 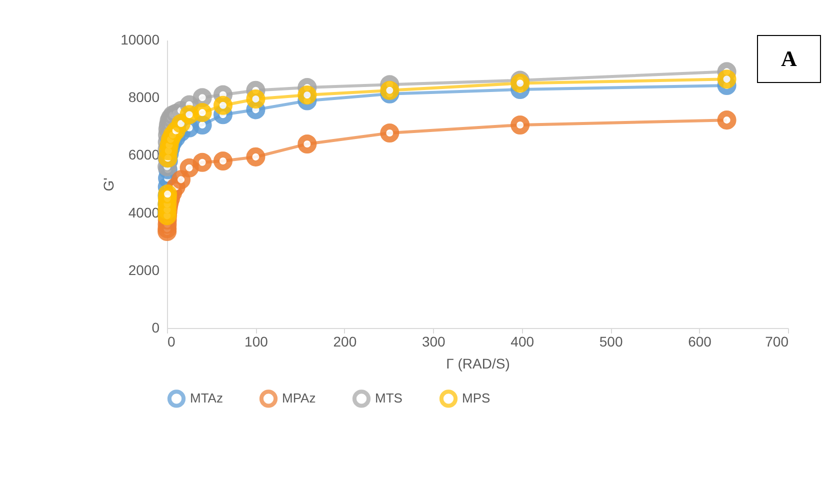 What do you see at coordinates (700, 342) in the screenshot?
I see `x-tick-label: 600` at bounding box center [700, 342].